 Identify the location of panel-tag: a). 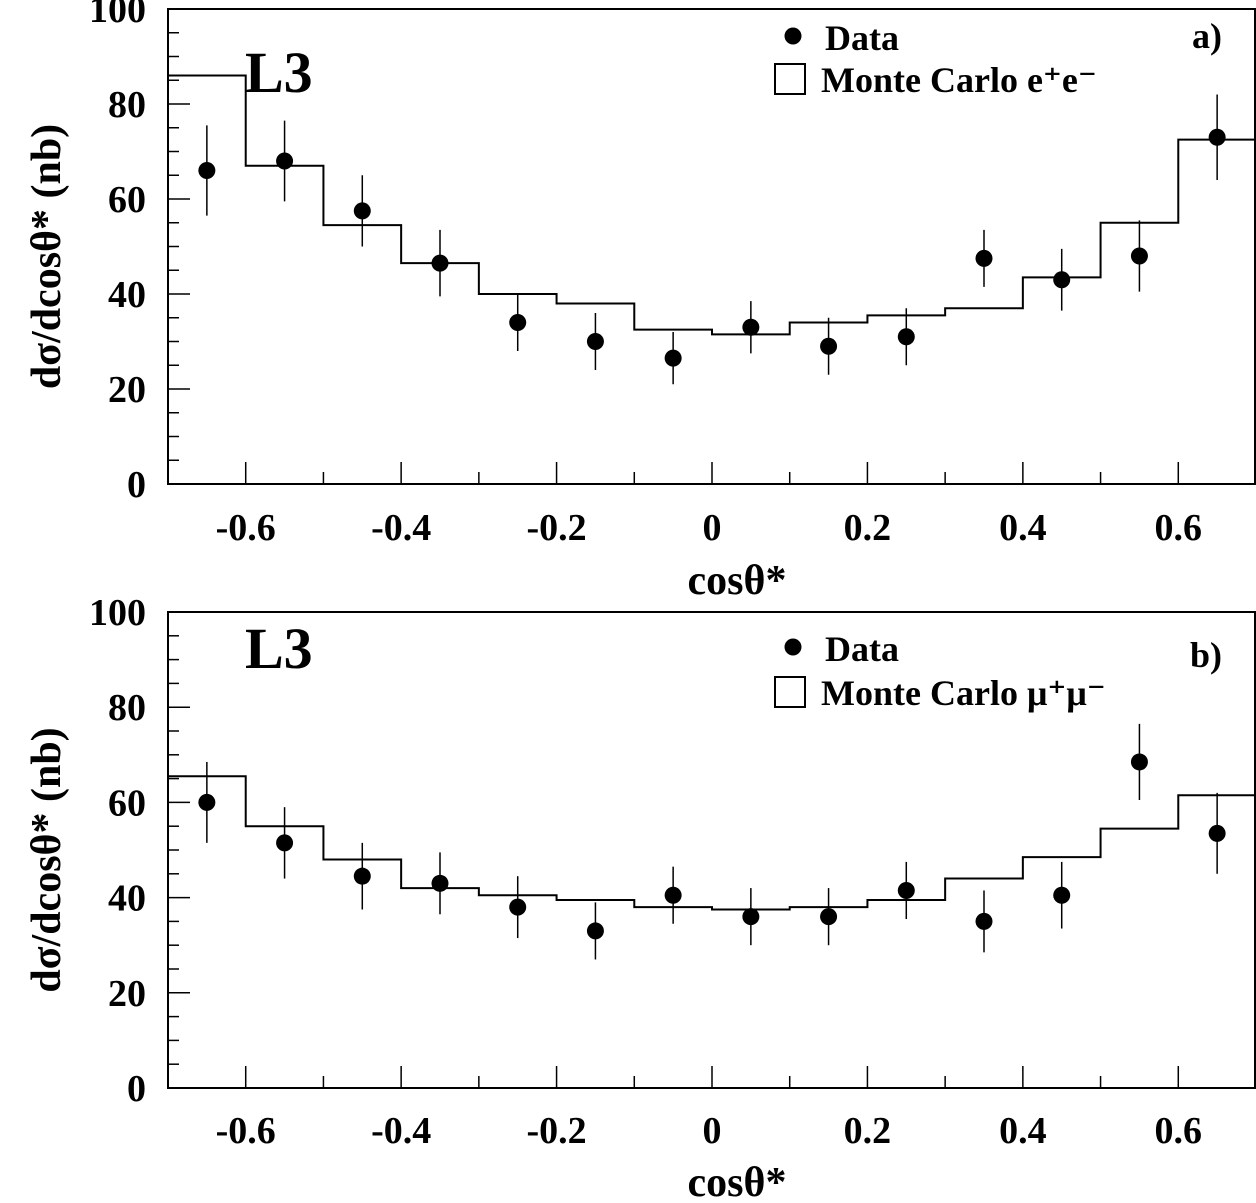
(1207, 36).